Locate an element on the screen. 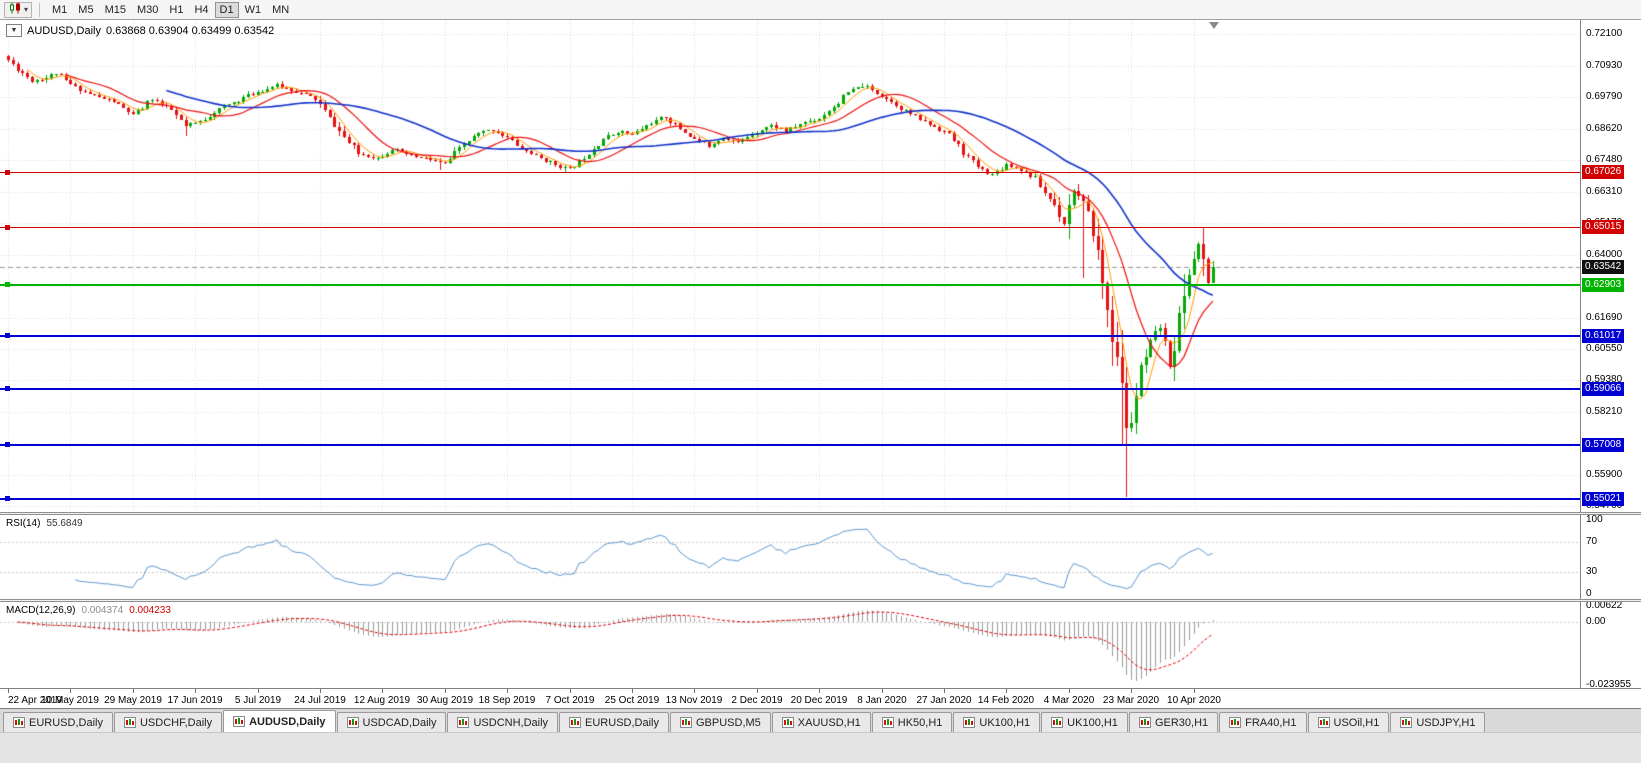  price-tick-label: 0.70930 is located at coordinates (1604, 65).